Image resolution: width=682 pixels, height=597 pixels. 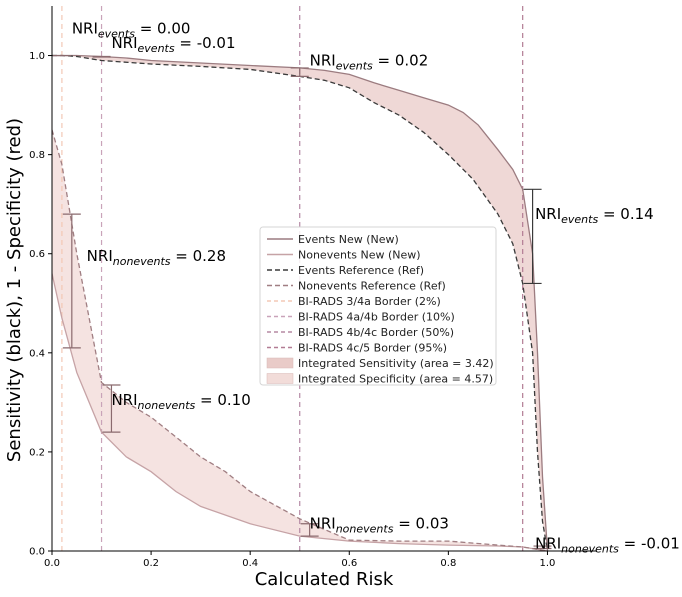 I want to click on y-tick-label-1: 0.2, so click(x=37, y=452).